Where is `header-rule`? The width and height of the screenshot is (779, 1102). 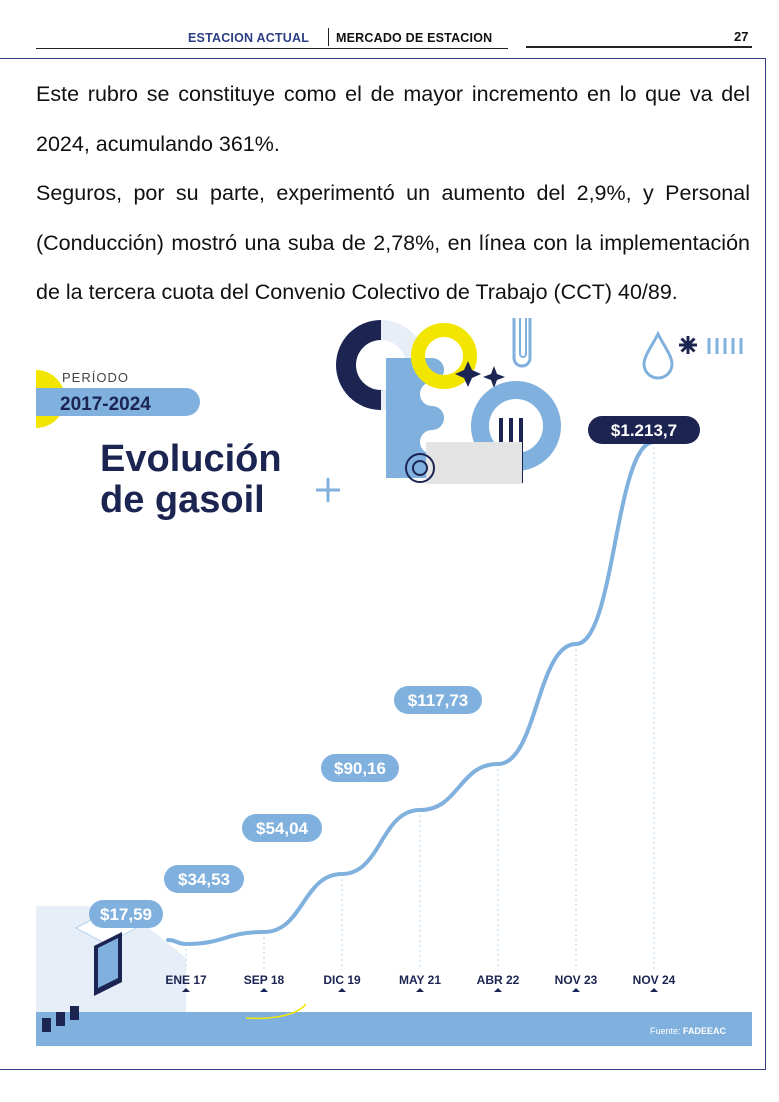 header-rule is located at coordinates (272, 48).